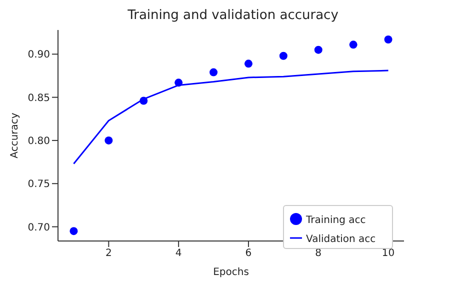 The width and height of the screenshot is (462, 283). What do you see at coordinates (39, 228) in the screenshot?
I see `y-tick-label: 0.70` at bounding box center [39, 228].